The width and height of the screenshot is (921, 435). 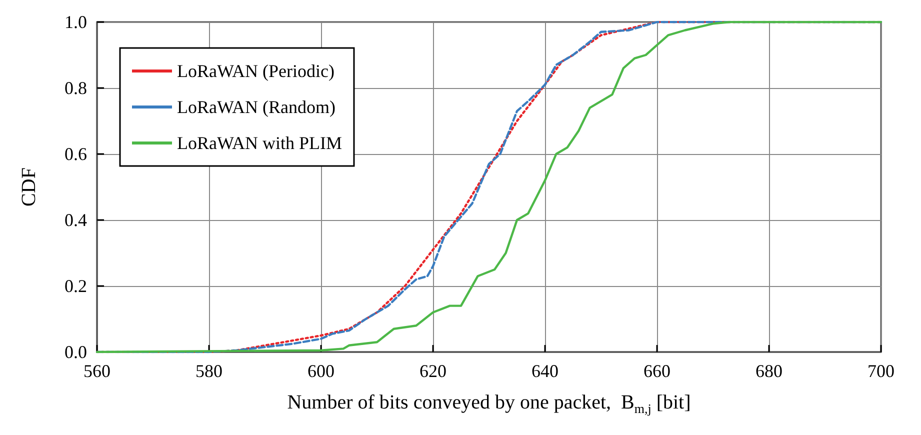 What do you see at coordinates (29, 187) in the screenshot?
I see `y-axis-title: CDF` at bounding box center [29, 187].